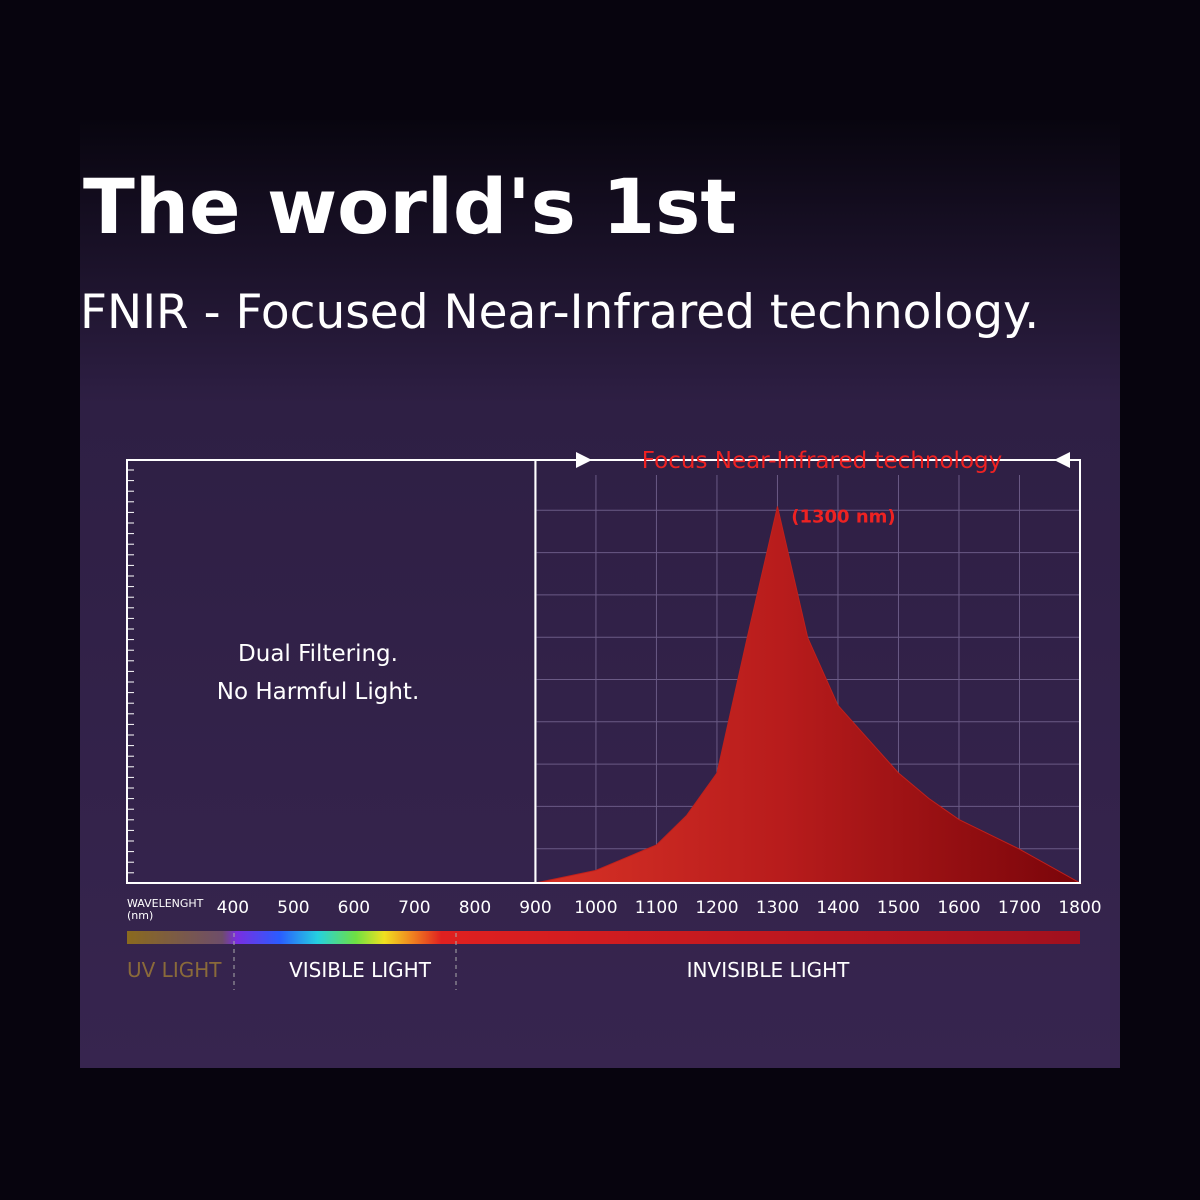 This screenshot has width=1200, height=1200. What do you see at coordinates (808, 695) in the screenshot?
I see `area` at bounding box center [808, 695].